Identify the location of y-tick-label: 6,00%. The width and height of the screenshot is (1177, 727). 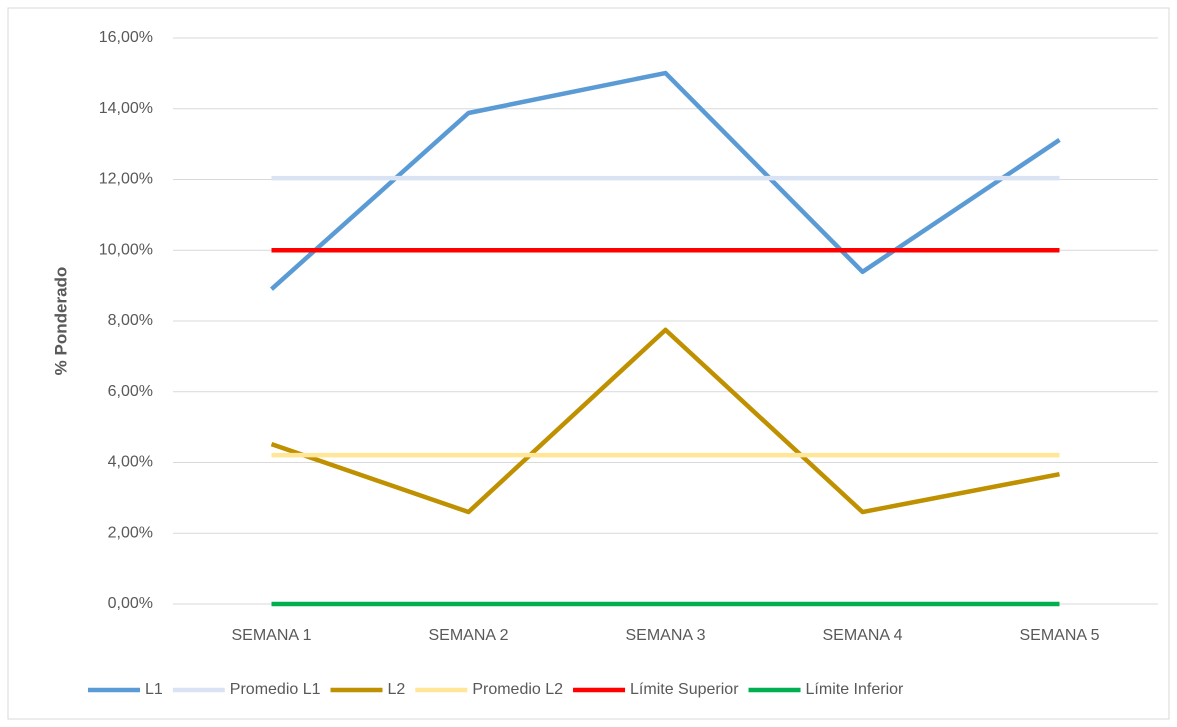
(130, 391).